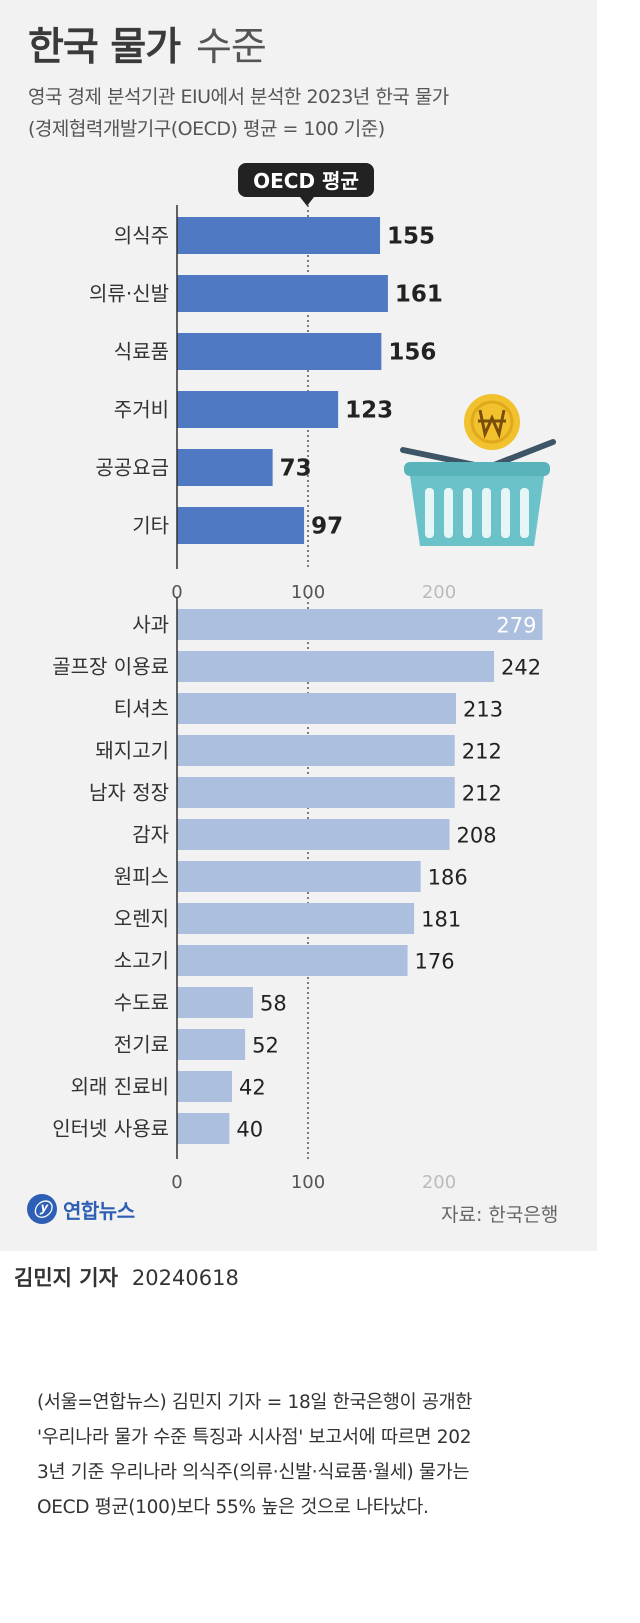 This screenshot has height=1623, width=640. I want to click on brand: ⓨ 연합뉴스, so click(81, 1209).